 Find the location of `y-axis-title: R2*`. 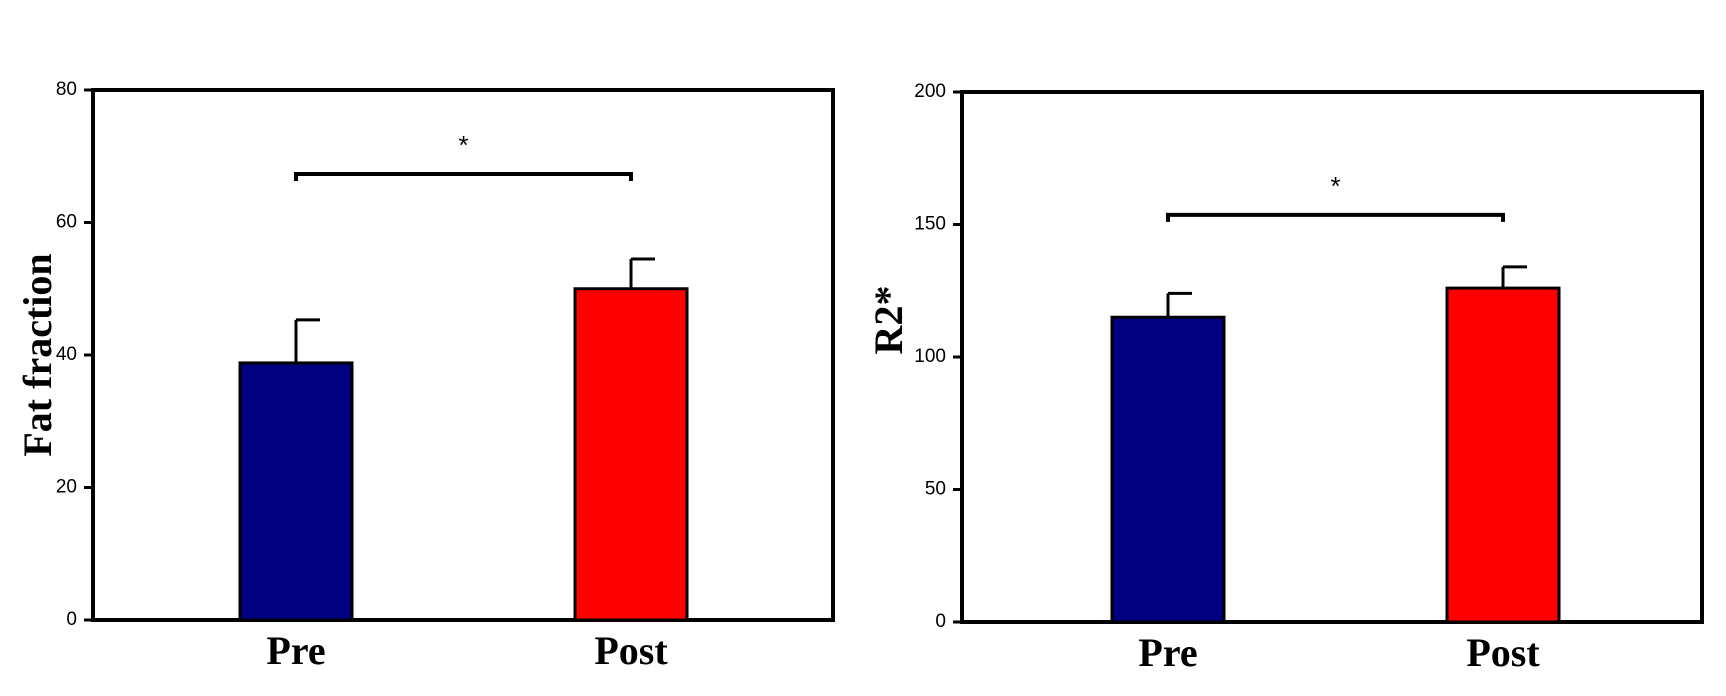

y-axis-title: R2* is located at coordinates (888, 320).